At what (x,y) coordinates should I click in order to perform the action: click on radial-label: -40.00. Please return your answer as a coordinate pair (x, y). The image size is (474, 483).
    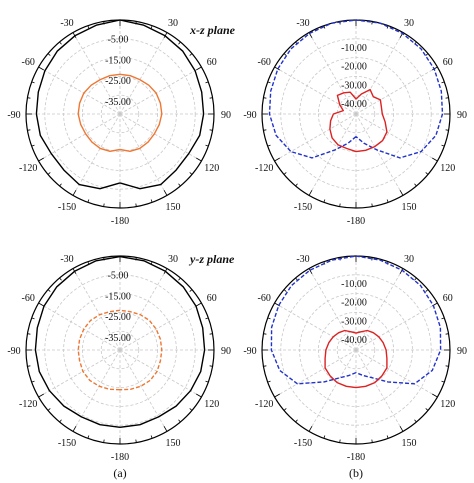
    Looking at the image, I should click on (354, 340).